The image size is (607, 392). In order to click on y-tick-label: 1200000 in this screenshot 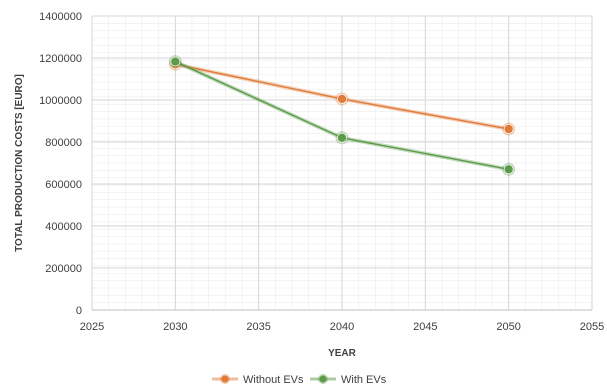, I will do `click(60, 59)`.